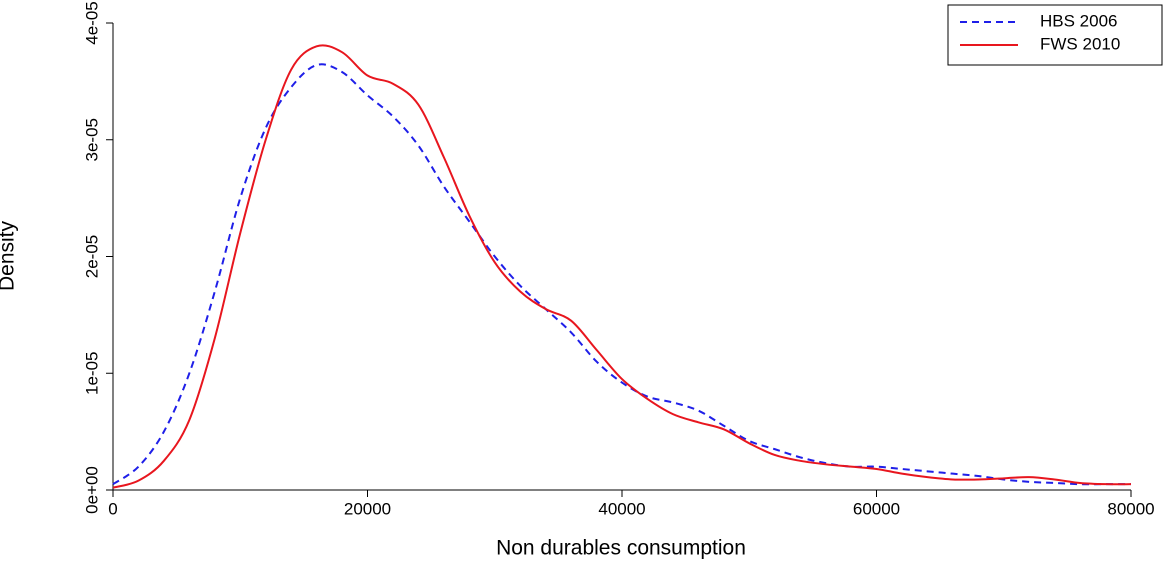 The height and width of the screenshot is (561, 1168). What do you see at coordinates (1130, 508) in the screenshot?
I see `x-tick-label: 80000` at bounding box center [1130, 508].